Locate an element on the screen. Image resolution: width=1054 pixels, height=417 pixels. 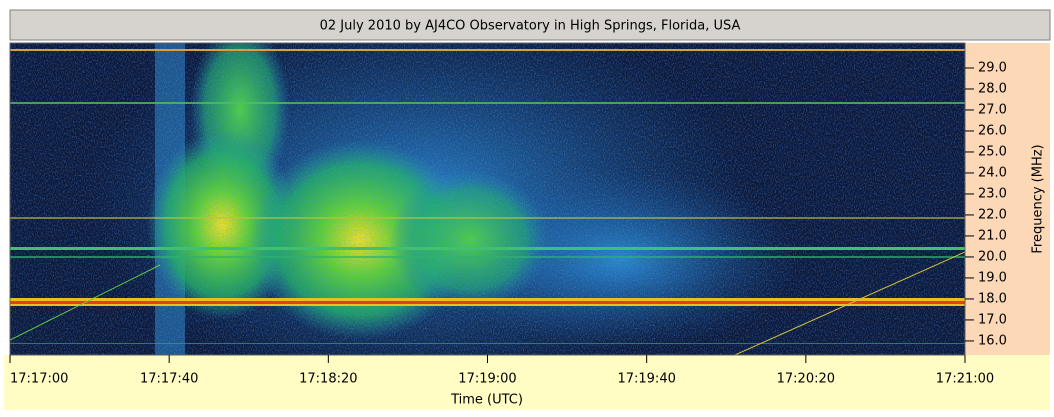
y-tick-label: 18.0 is located at coordinates (992, 298).